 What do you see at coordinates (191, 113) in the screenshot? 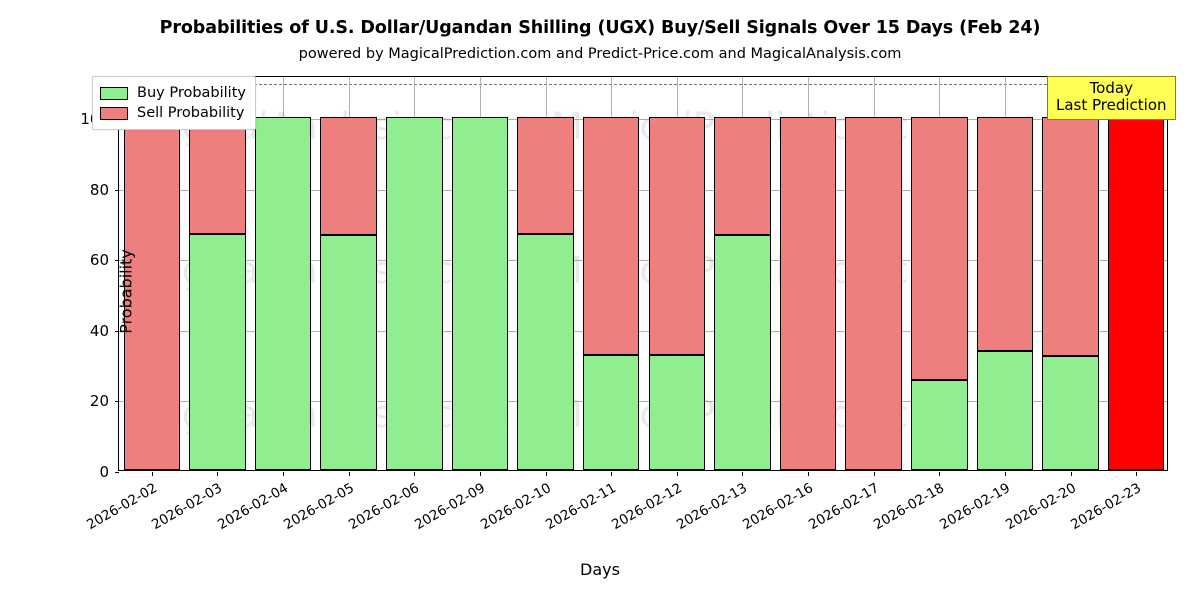
I see `legend-label-sell: Sell Probability` at bounding box center [191, 113].